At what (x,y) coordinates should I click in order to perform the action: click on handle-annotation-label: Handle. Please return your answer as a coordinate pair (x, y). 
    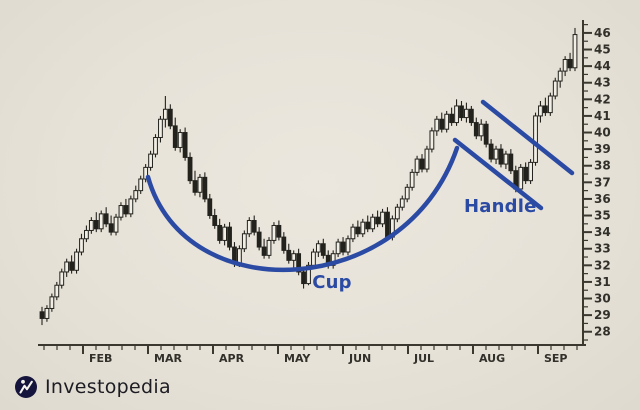
    Looking at the image, I should click on (500, 206).